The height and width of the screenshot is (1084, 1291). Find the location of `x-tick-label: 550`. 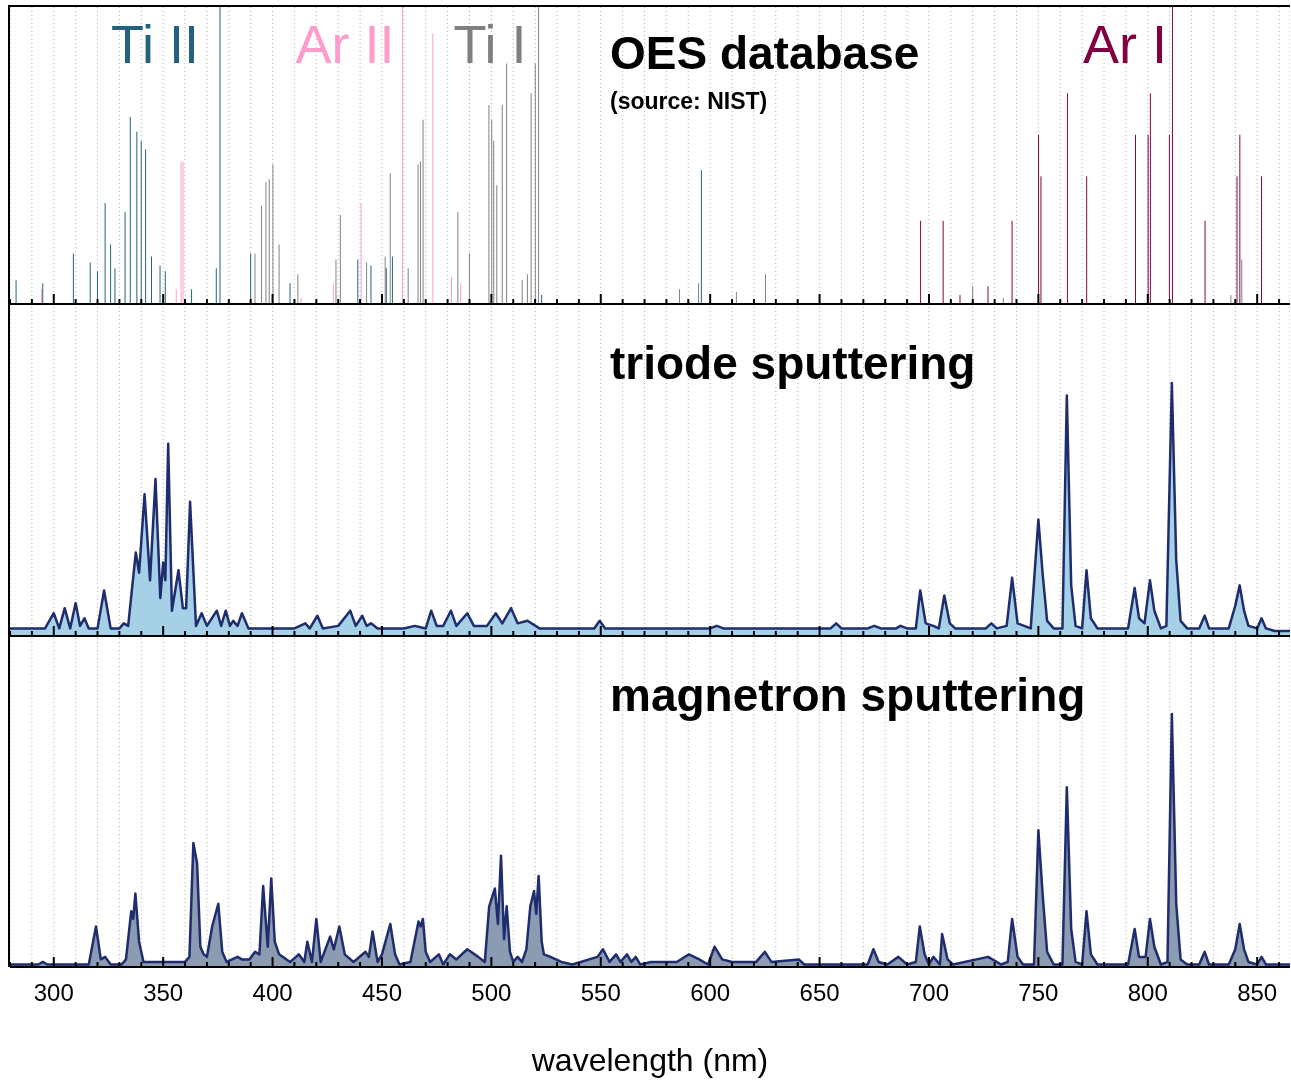

x-tick-label: 550 is located at coordinates (600, 992).